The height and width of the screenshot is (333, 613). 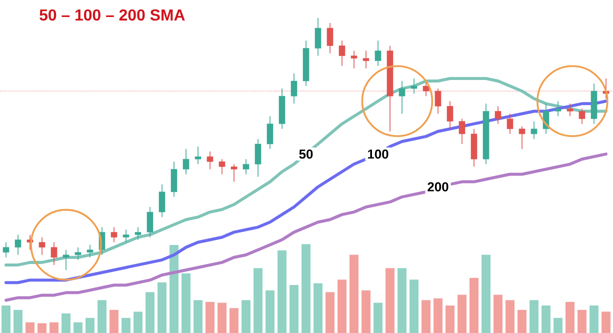 What do you see at coordinates (306, 154) in the screenshot?
I see `series-label: 50` at bounding box center [306, 154].